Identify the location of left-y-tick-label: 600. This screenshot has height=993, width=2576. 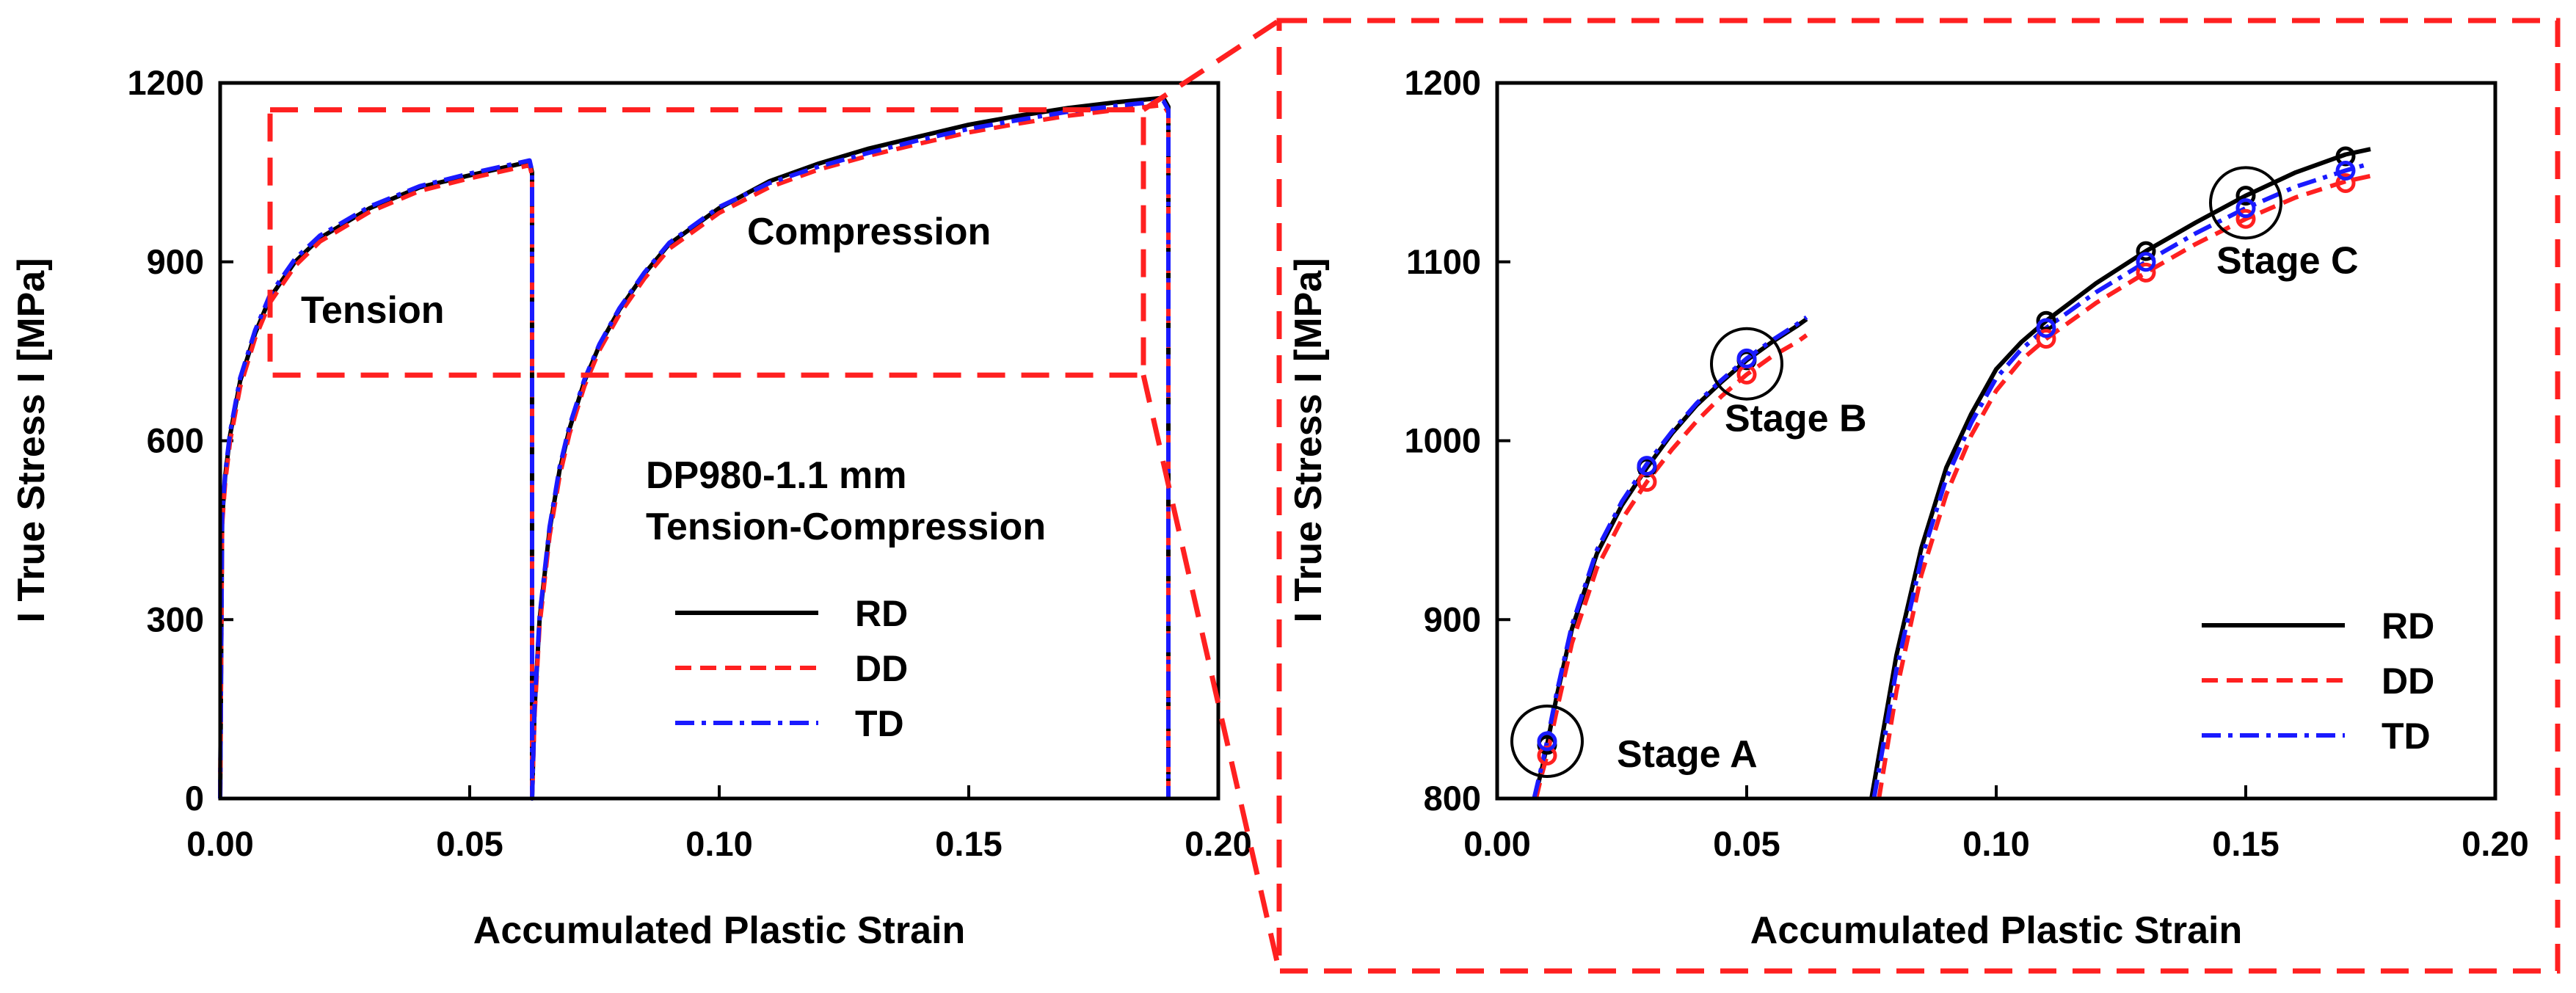
(175, 440).